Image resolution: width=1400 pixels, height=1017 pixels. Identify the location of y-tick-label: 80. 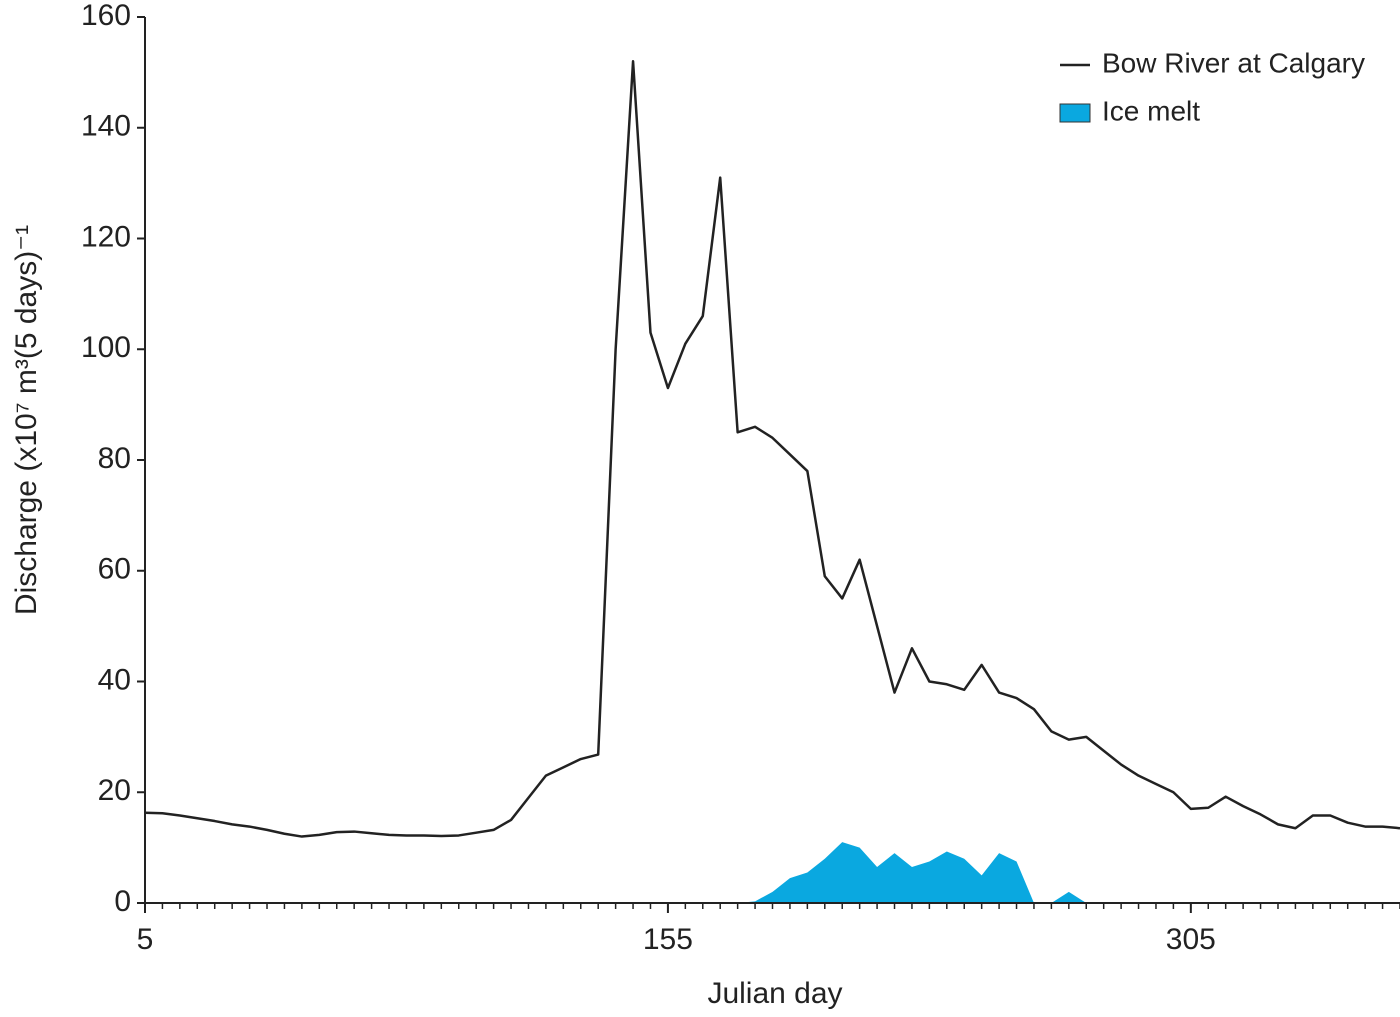
(114, 458).